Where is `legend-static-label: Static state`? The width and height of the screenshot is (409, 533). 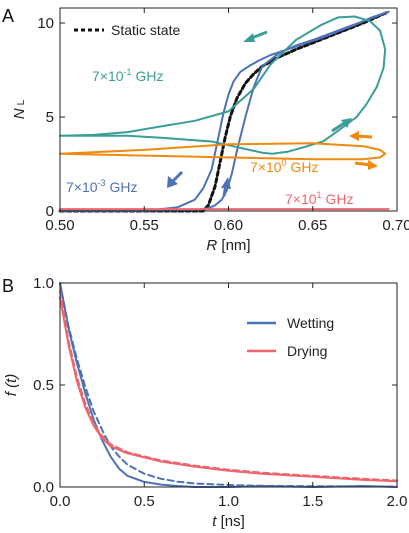
legend-static-label: Static state is located at coordinates (145, 30).